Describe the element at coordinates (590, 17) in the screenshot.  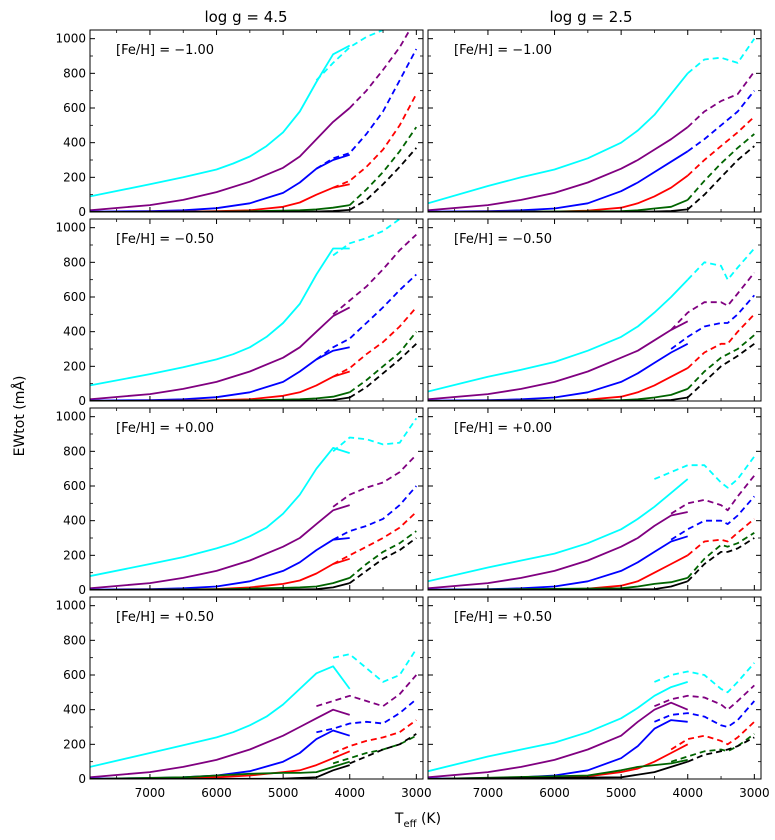
I see `column-title-right: log g = 2.5` at that location.